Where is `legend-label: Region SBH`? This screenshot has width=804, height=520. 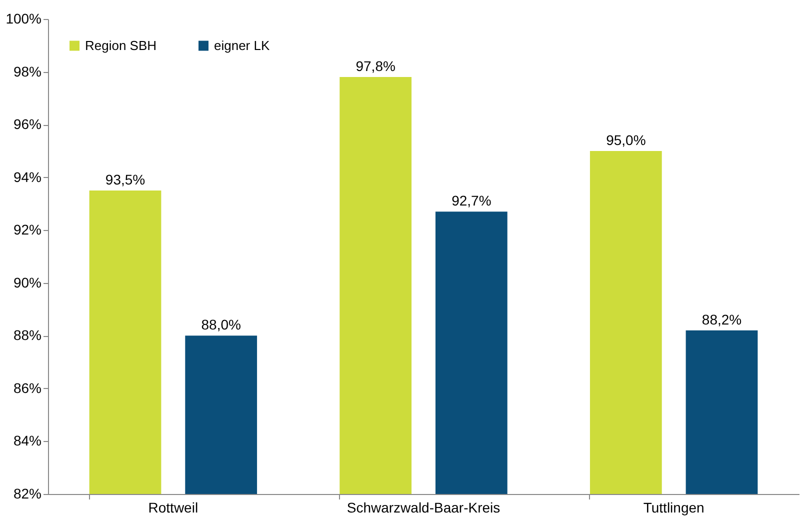 legend-label: Region SBH is located at coordinates (121, 45).